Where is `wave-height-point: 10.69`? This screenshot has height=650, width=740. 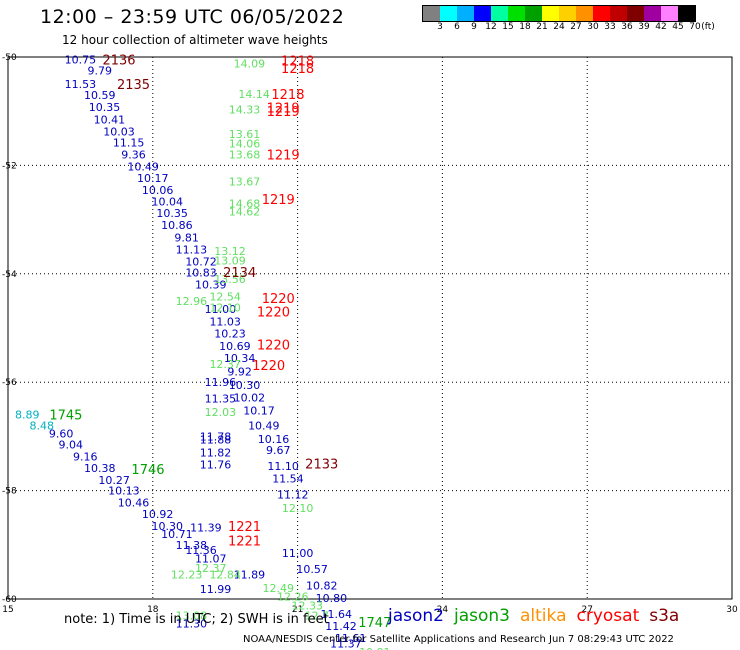
wave-height-point: 10.69 is located at coordinates (235, 346).